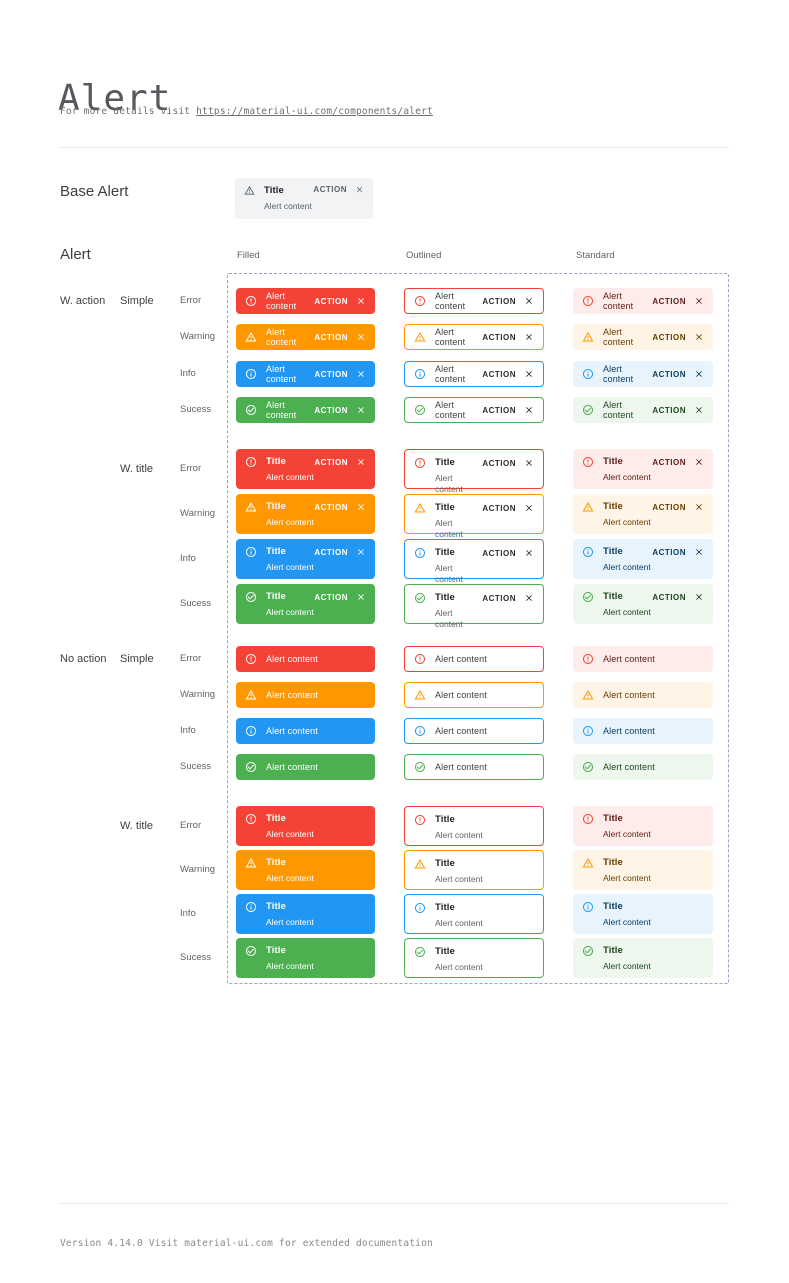 The width and height of the screenshot is (789, 1283). I want to click on alert-filled-info-titled: Title Alert content, so click(305, 914).